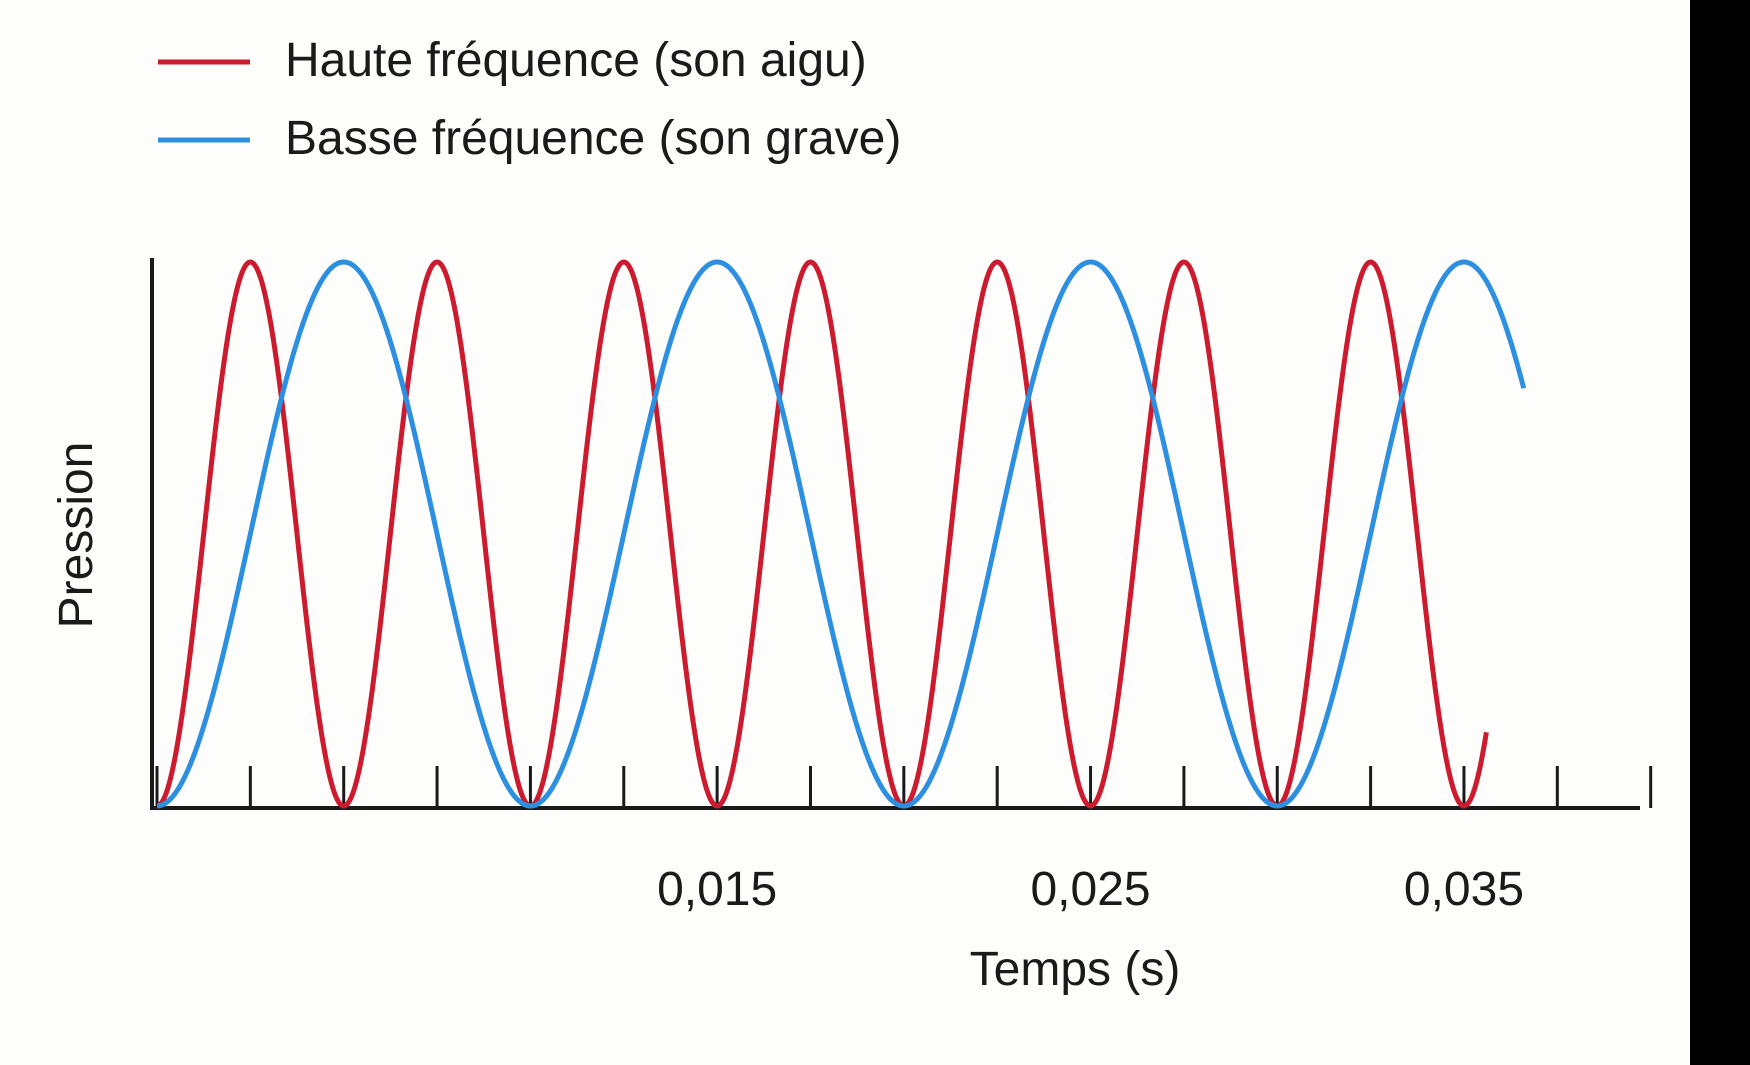 The width and height of the screenshot is (1750, 1065). What do you see at coordinates (717, 889) in the screenshot?
I see `x-tick-label: 0,015` at bounding box center [717, 889].